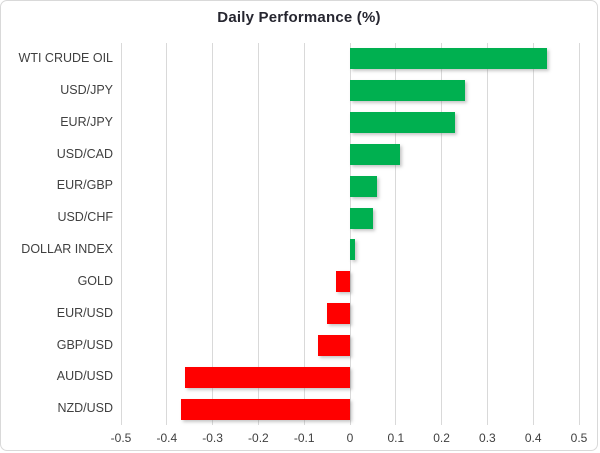 The image size is (600, 453). What do you see at coordinates (85, 217) in the screenshot?
I see `category-label: USD/CHF` at bounding box center [85, 217].